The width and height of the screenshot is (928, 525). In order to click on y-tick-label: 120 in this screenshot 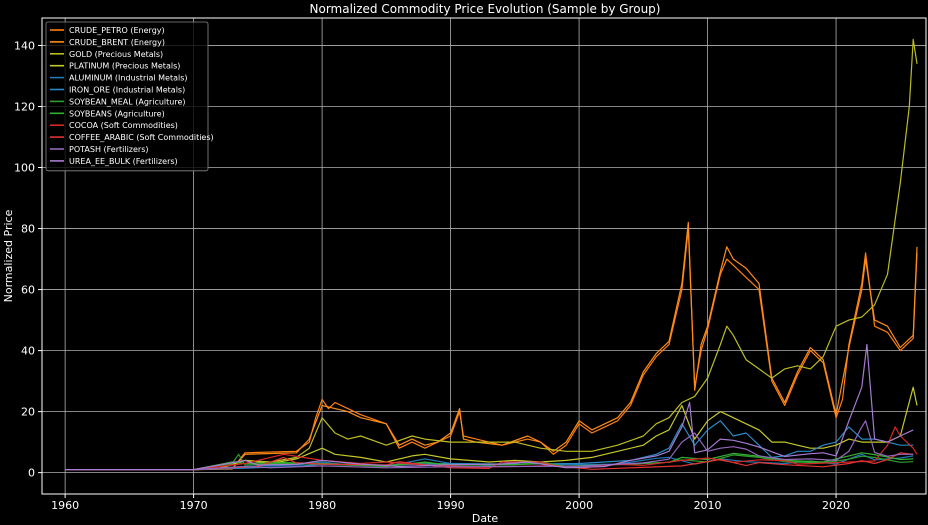, I will do `click(24, 106)`.